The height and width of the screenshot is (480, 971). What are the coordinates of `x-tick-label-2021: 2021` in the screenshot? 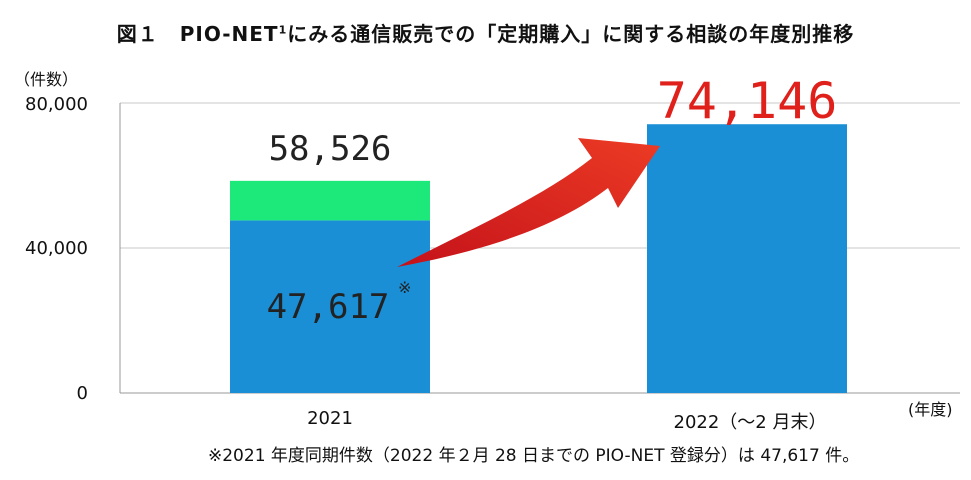 It's located at (330, 418).